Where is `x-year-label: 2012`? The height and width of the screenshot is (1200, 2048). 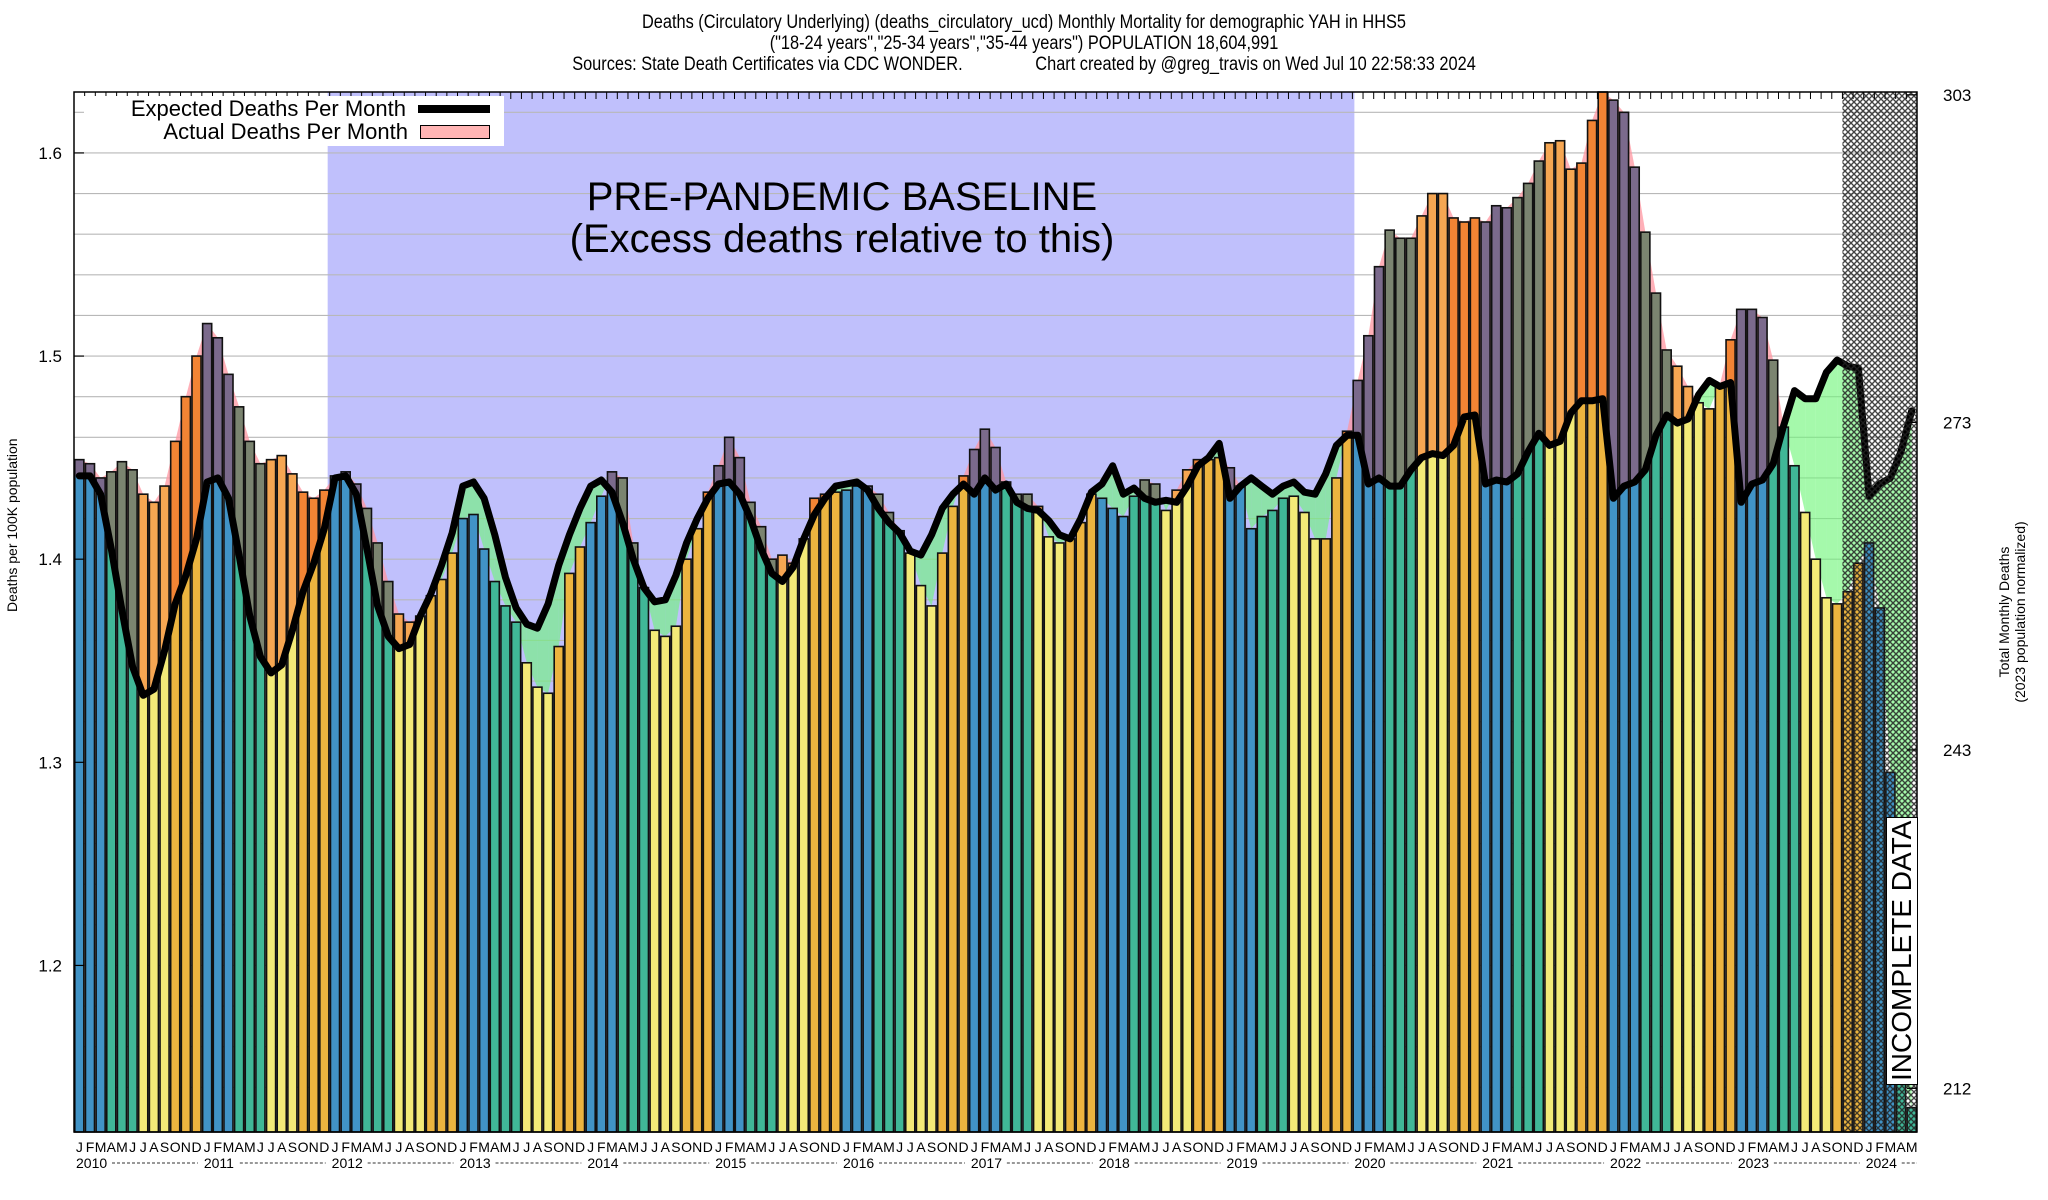
x-year-label: 2012 is located at coordinates (347, 1163).